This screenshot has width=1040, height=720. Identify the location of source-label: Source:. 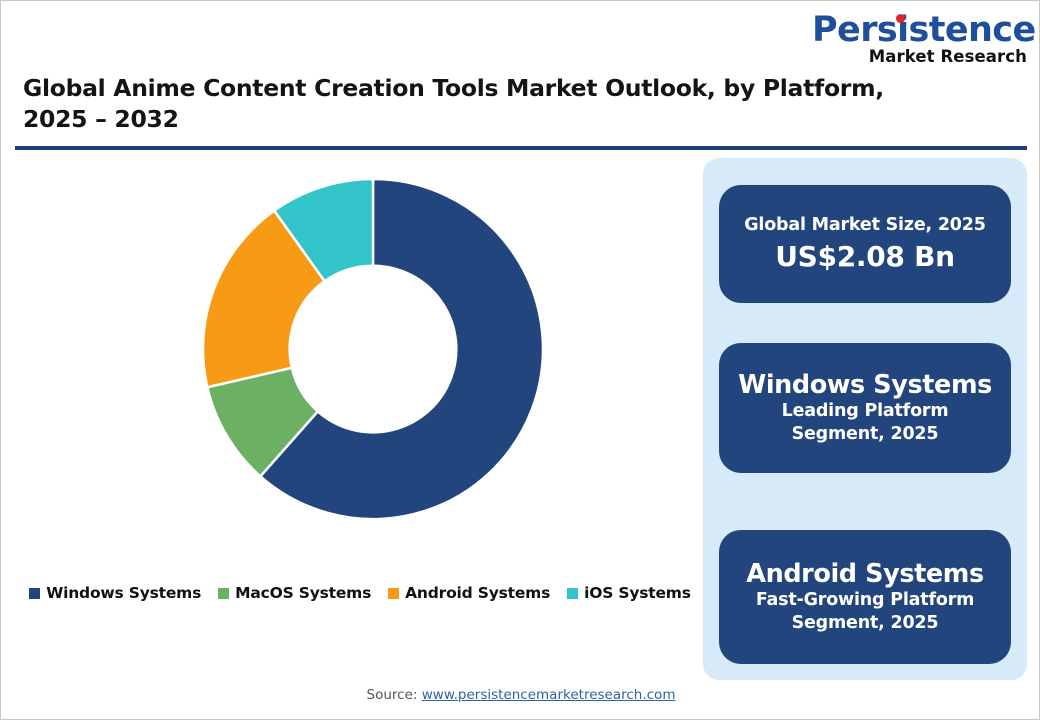
(394, 695).